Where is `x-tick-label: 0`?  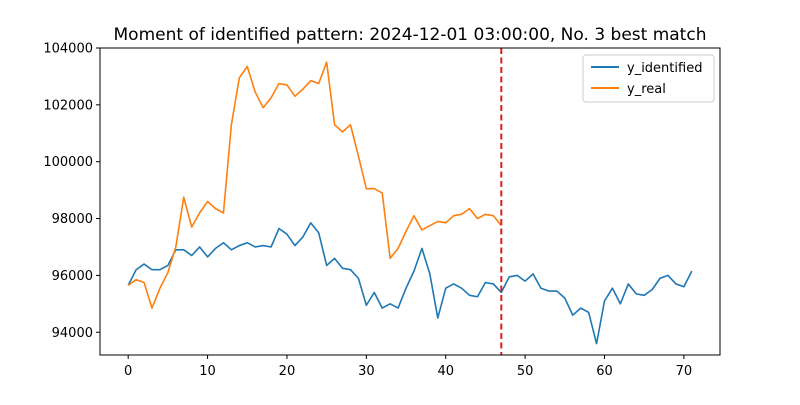
x-tick-label: 0 is located at coordinates (128, 371).